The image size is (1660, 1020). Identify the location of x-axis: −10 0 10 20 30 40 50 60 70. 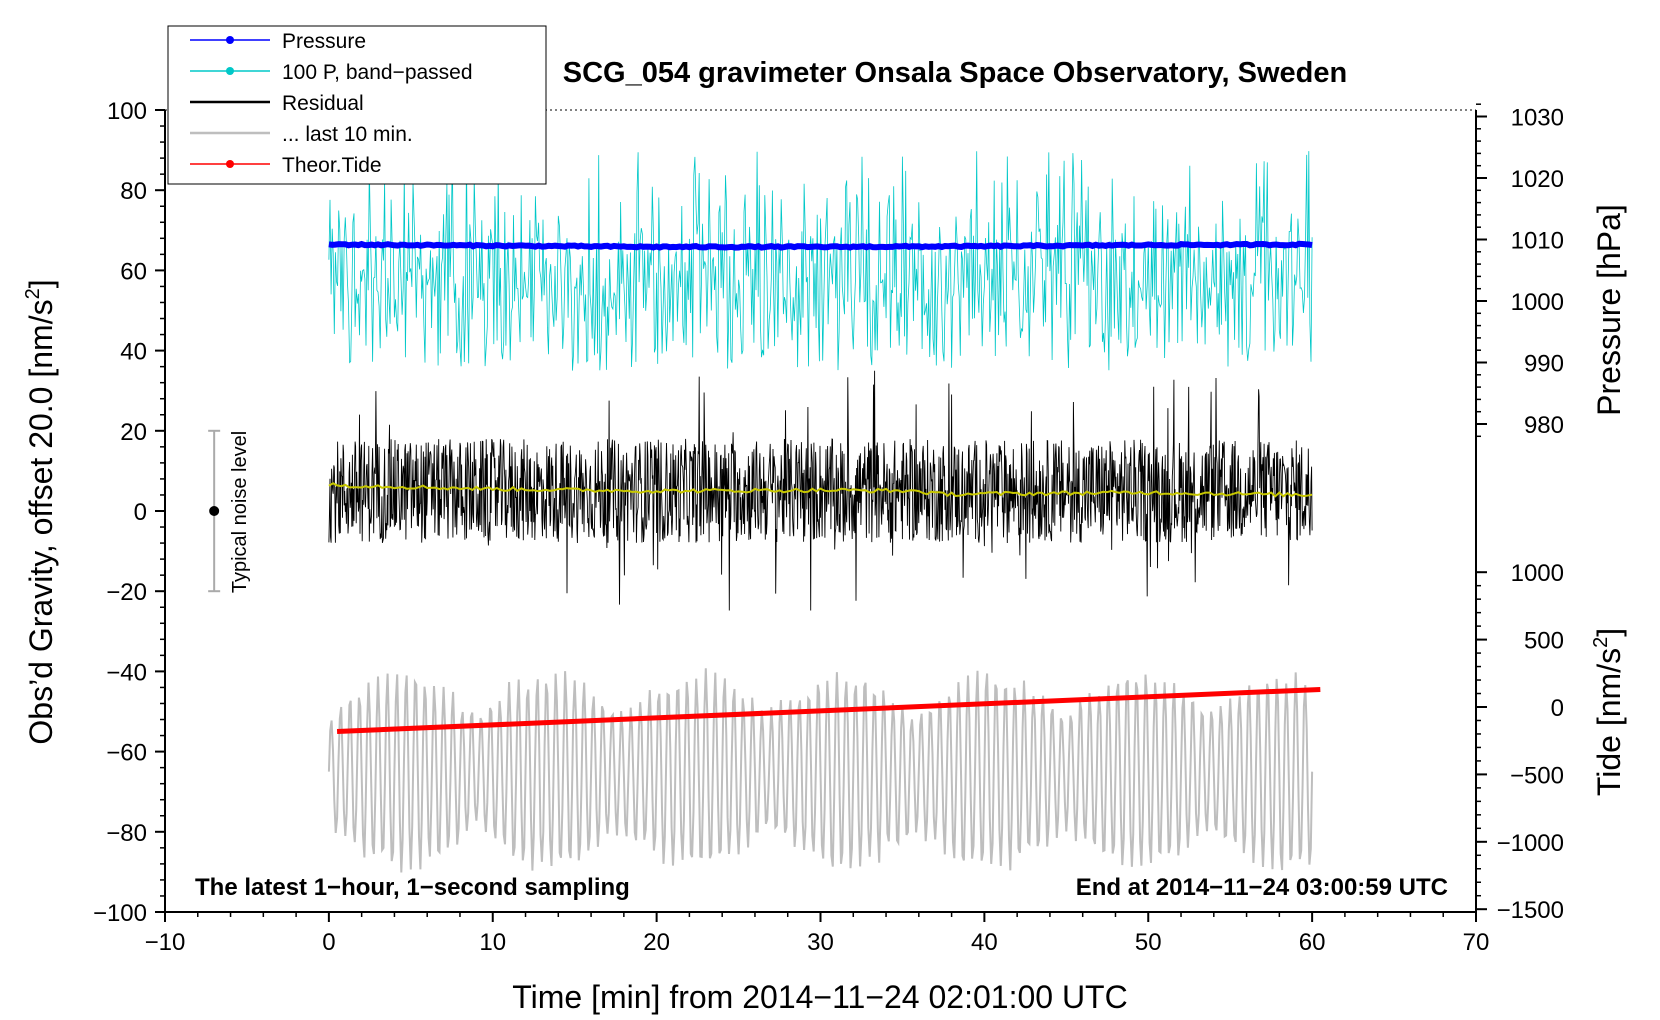
(817, 934).